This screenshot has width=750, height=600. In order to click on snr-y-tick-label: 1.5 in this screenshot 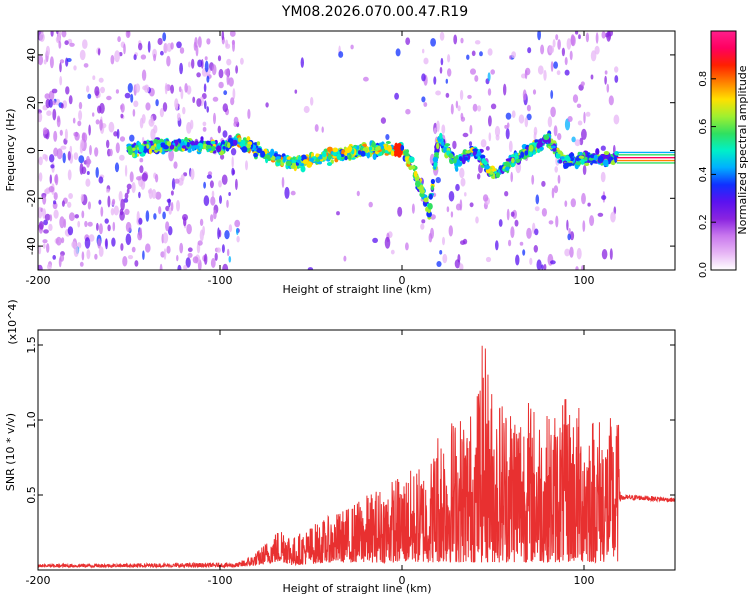, I will do `click(31, 345)`.